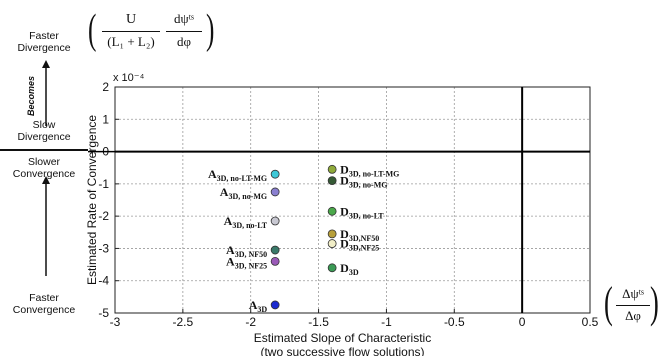  I want to click on x-formula-right-paren: ), so click(654, 302).